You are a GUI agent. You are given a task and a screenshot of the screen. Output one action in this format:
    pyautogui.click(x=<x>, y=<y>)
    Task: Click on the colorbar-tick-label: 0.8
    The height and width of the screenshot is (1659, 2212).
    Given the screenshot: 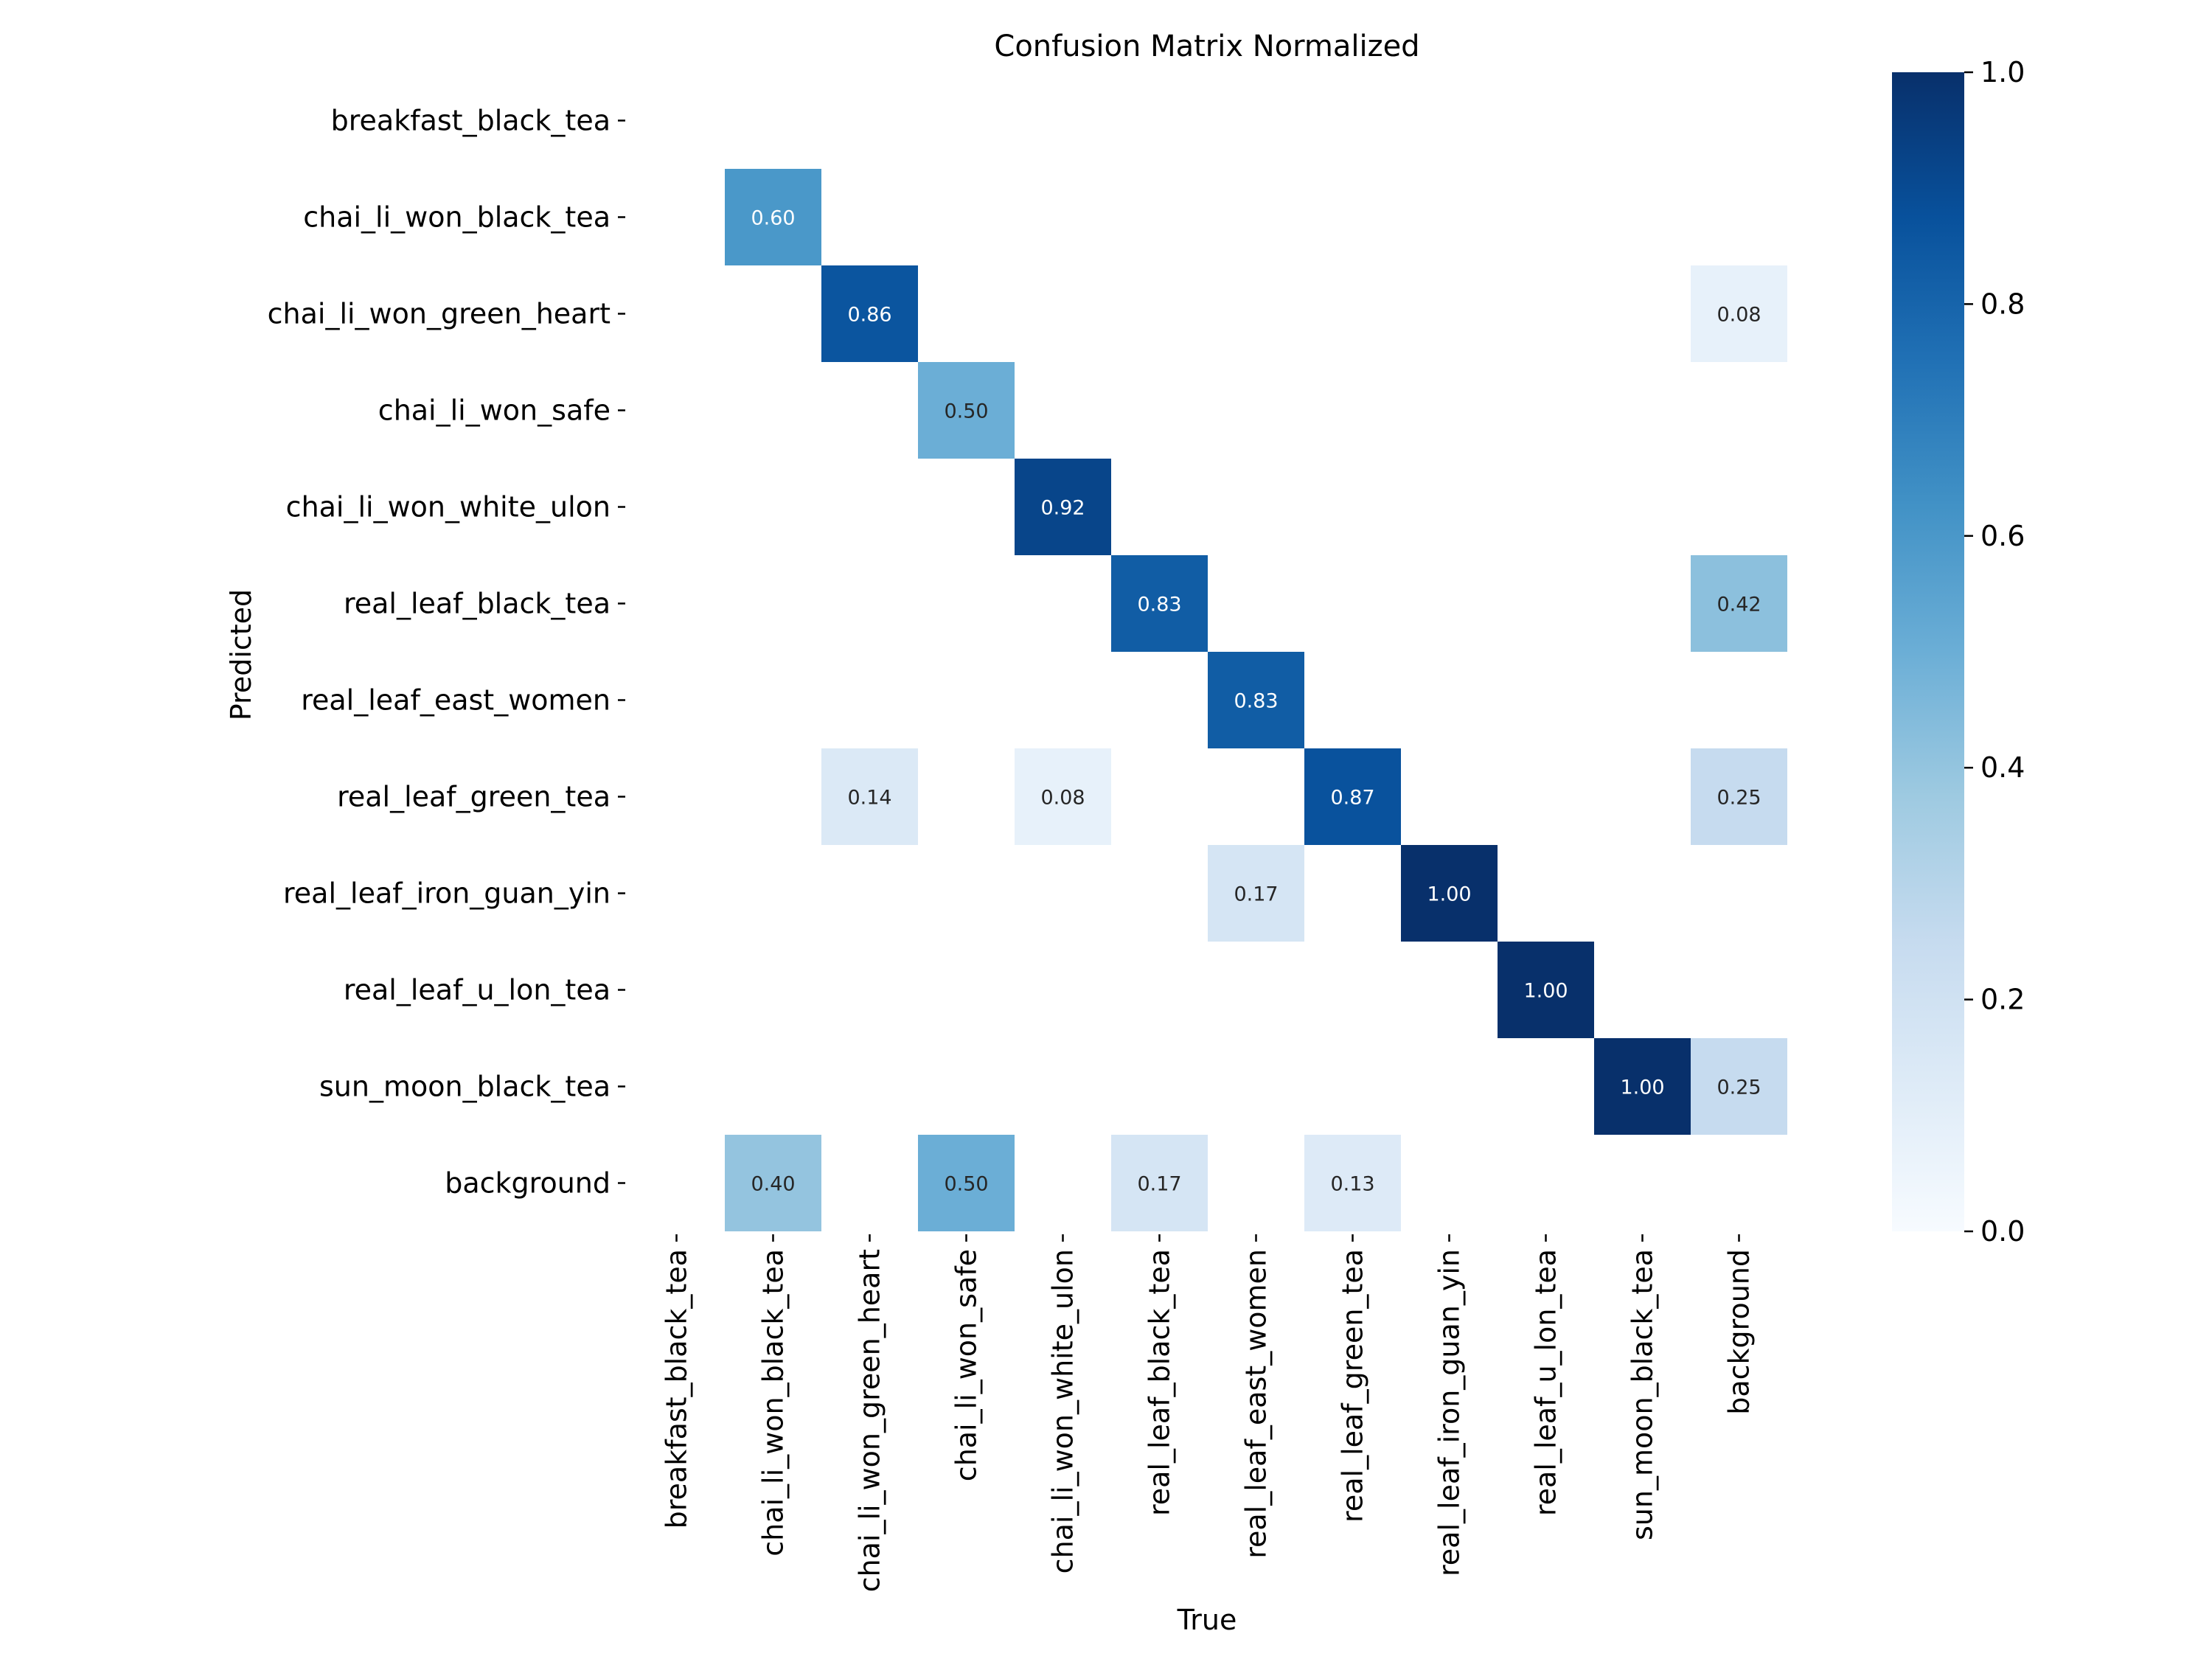 What is the action you would take?
    pyautogui.click(x=2002, y=304)
    